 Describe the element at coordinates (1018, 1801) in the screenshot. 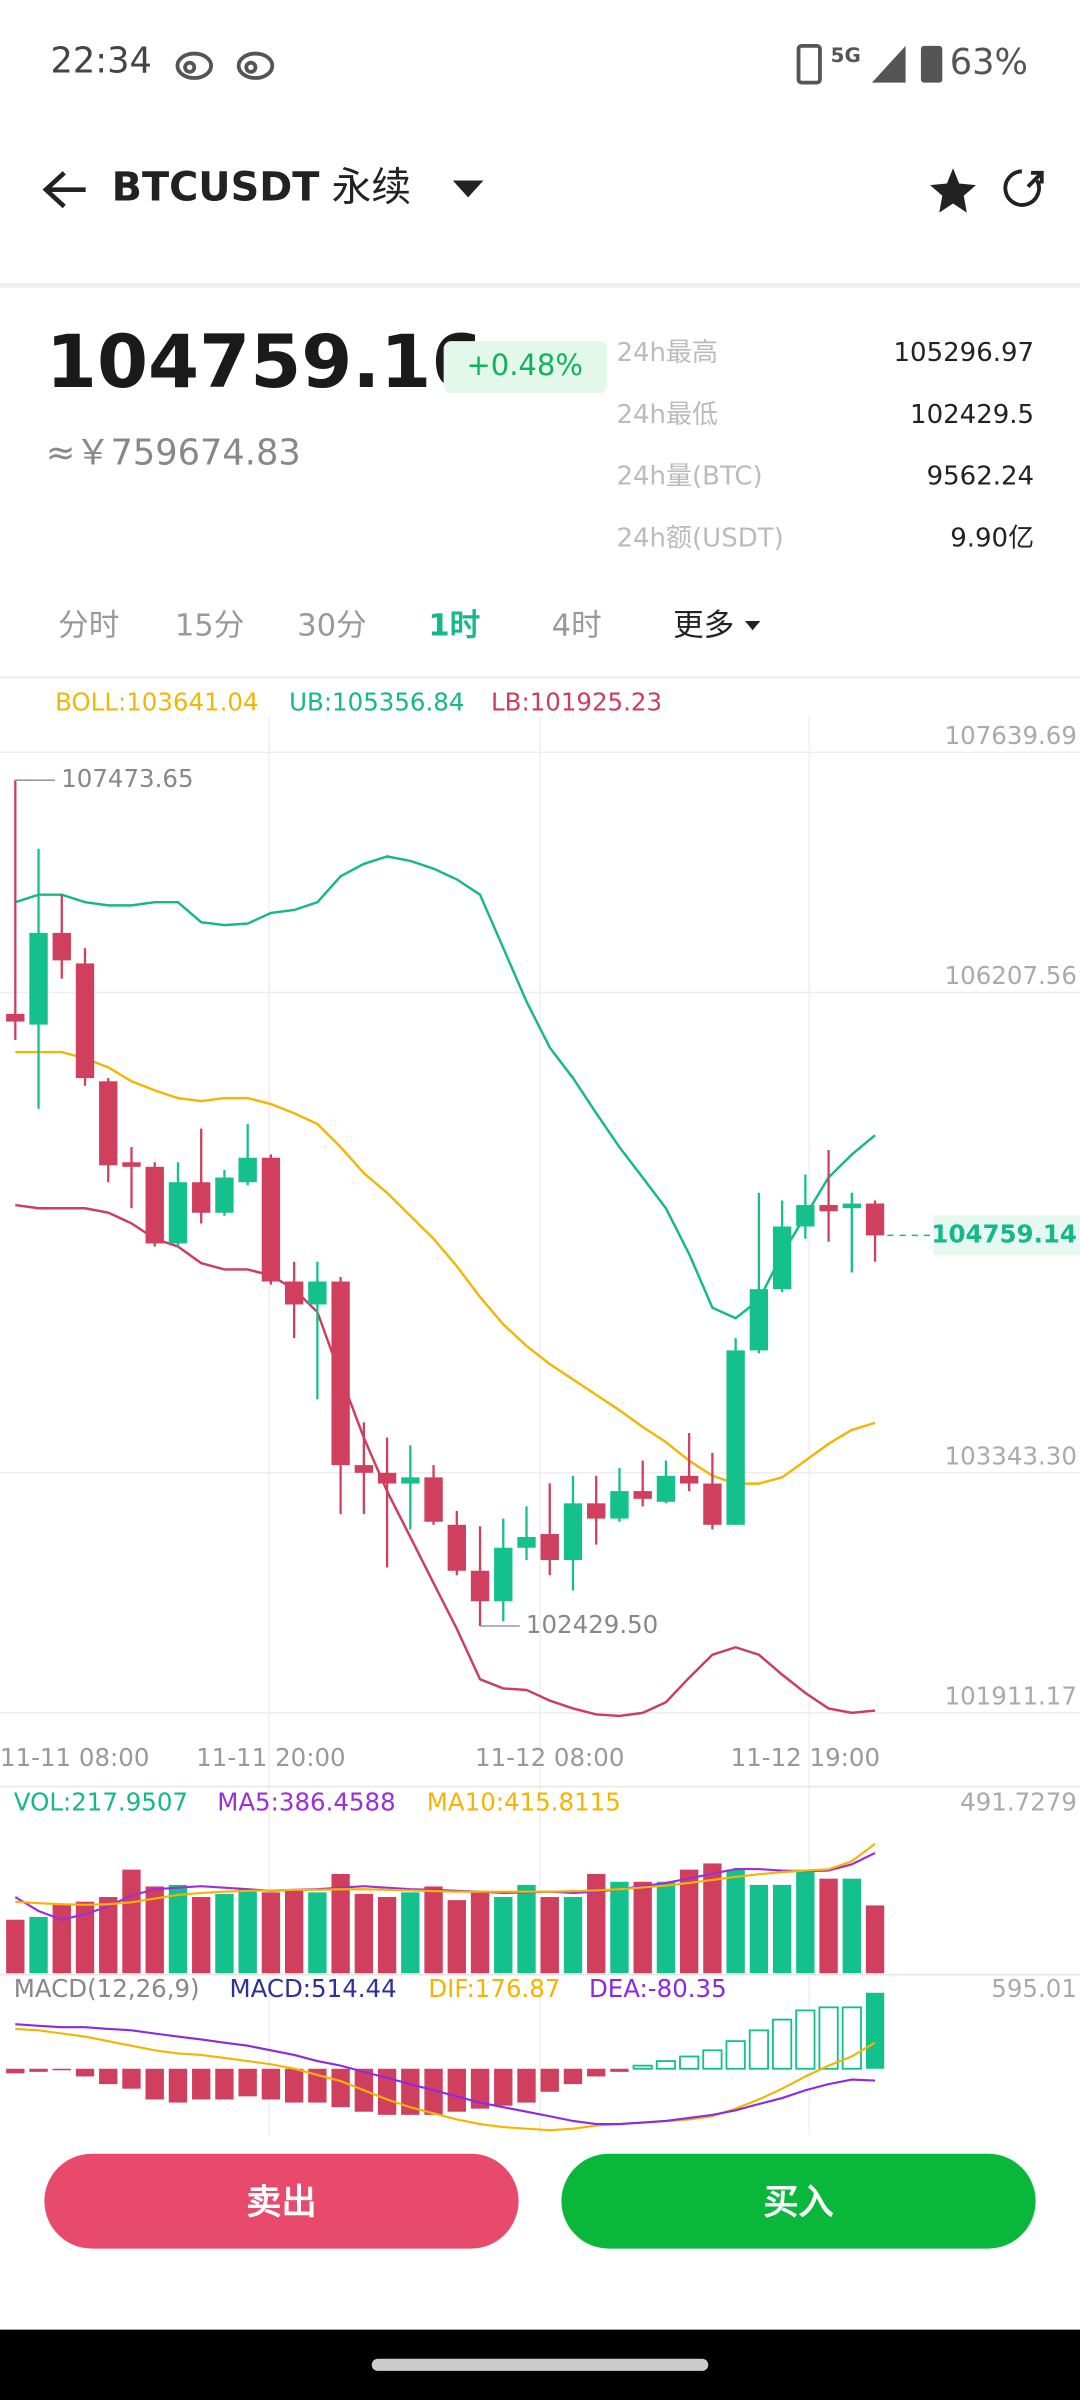

I see `y-tick-label: 491.7279` at that location.